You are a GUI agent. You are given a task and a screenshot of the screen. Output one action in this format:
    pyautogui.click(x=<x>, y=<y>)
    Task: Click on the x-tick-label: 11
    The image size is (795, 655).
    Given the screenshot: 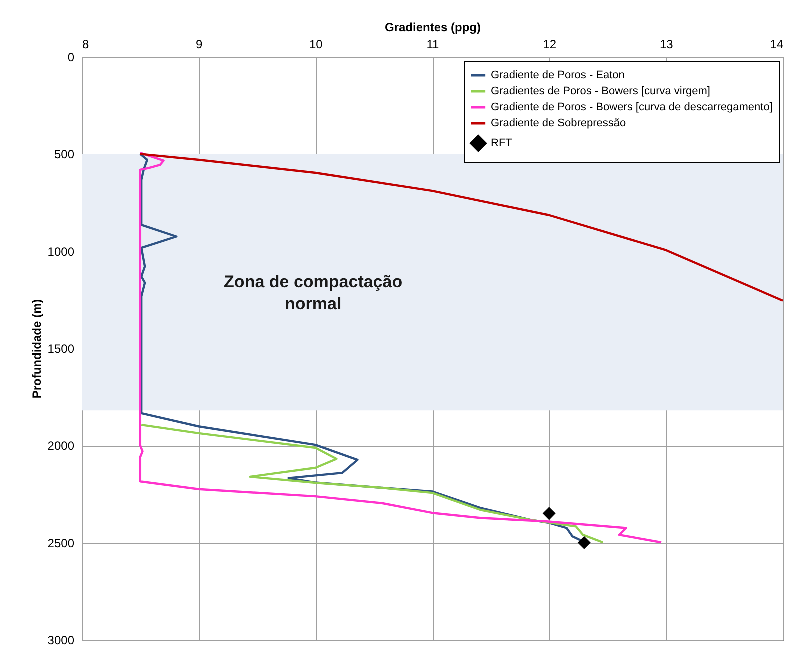 What is the action you would take?
    pyautogui.click(x=433, y=45)
    